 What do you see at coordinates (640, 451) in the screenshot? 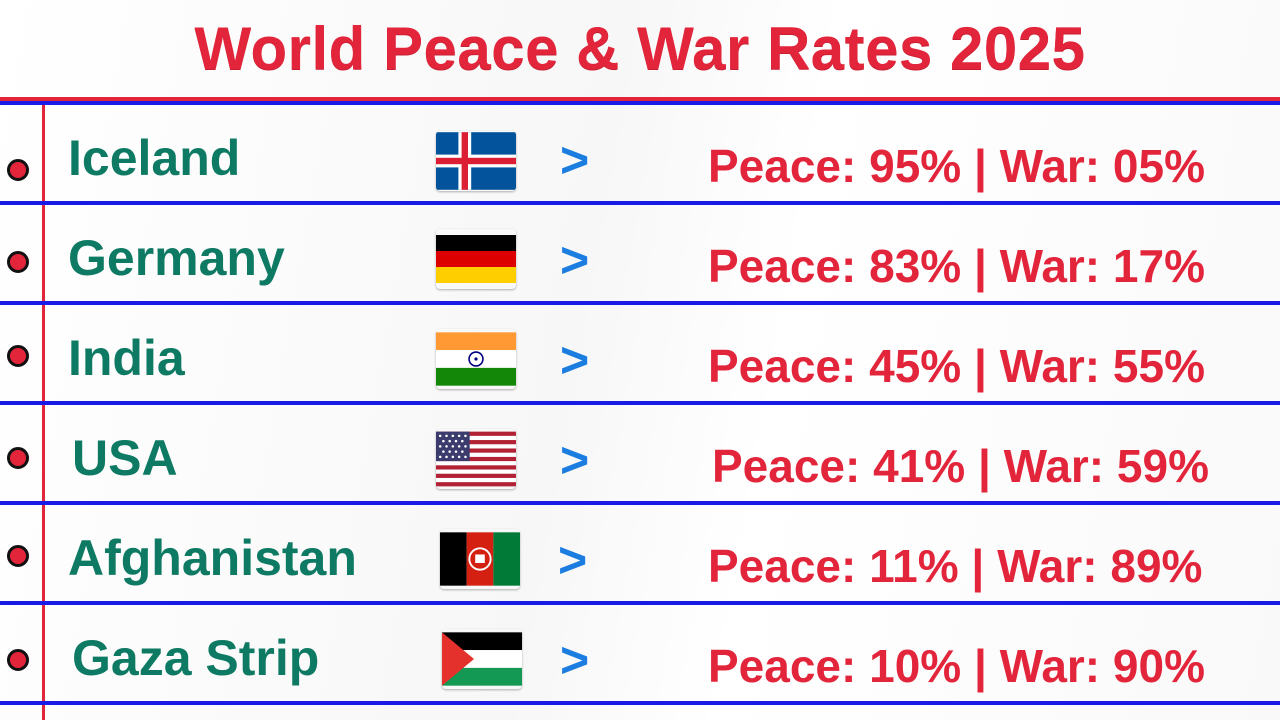
I see `list-item: USA` at bounding box center [640, 451].